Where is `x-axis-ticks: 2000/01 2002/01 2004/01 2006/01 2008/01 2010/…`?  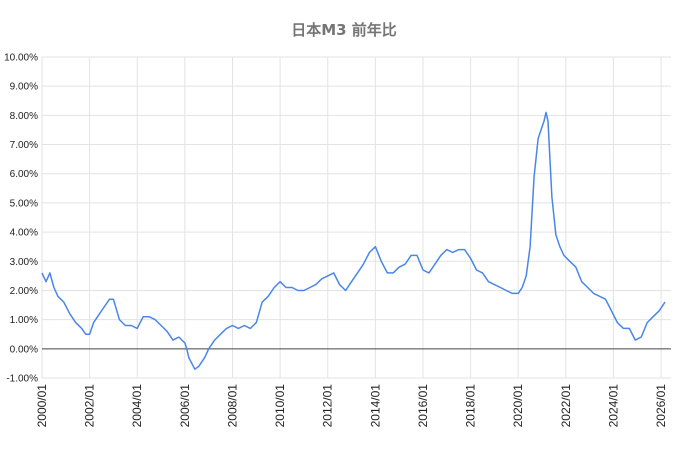 x-axis-ticks: 2000/01 2002/01 2004/01 2006/01 2008/01 2010/… is located at coordinates (351, 406).